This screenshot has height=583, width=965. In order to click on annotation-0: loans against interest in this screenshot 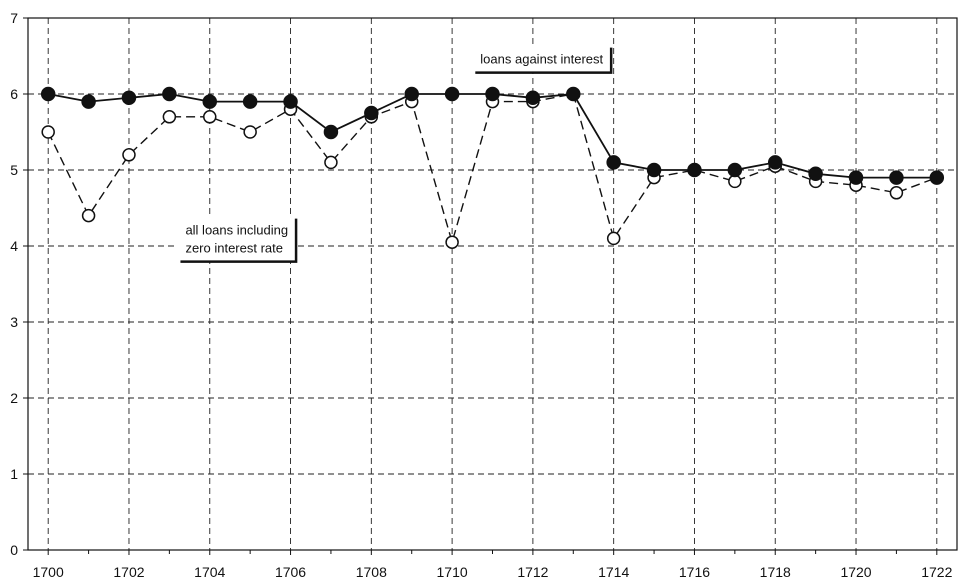, I will do `click(542, 59)`.